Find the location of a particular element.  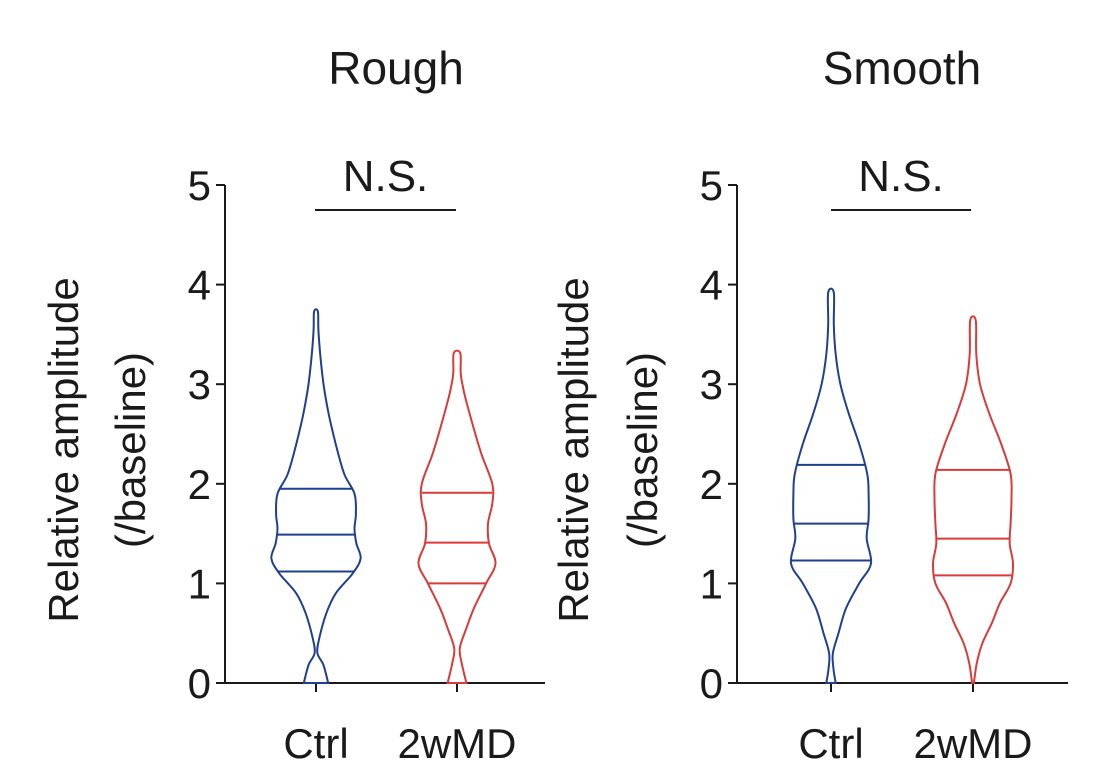

chart-title: Smooth is located at coordinates (902, 68).